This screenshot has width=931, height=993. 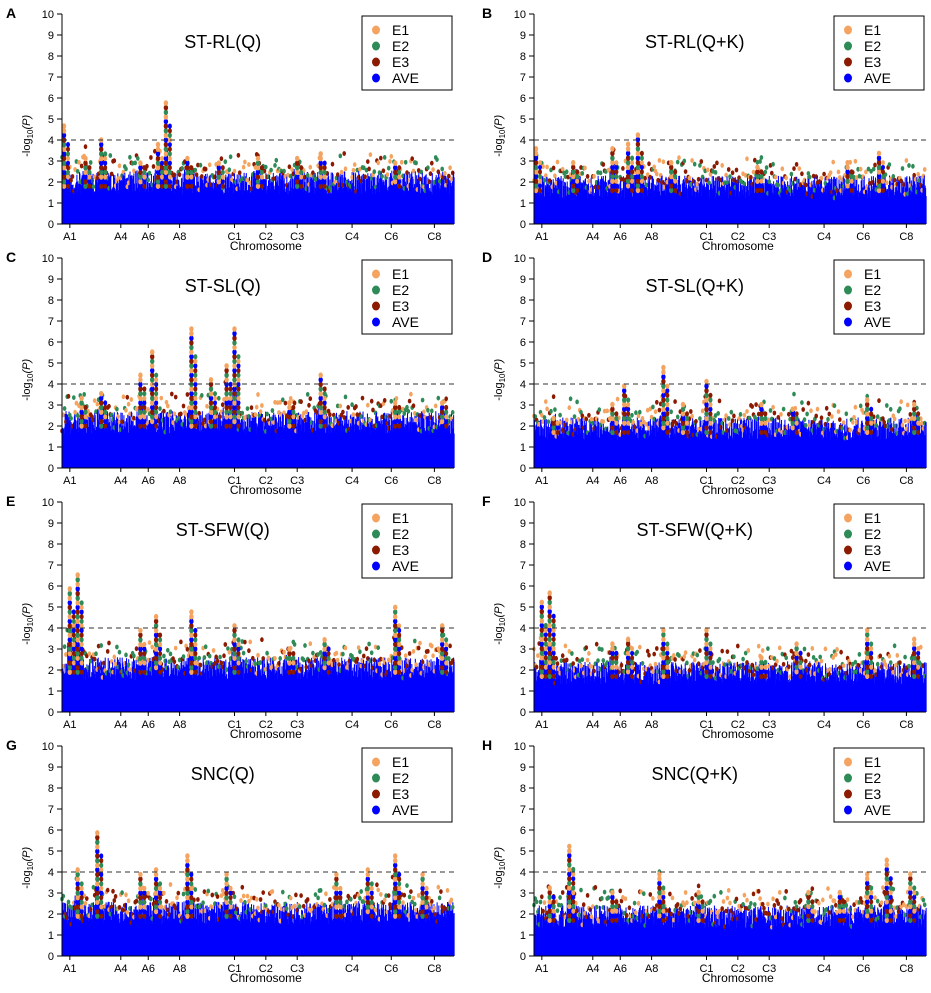 I want to click on chart-title: ST-RL(Q+K), so click(x=695, y=42).